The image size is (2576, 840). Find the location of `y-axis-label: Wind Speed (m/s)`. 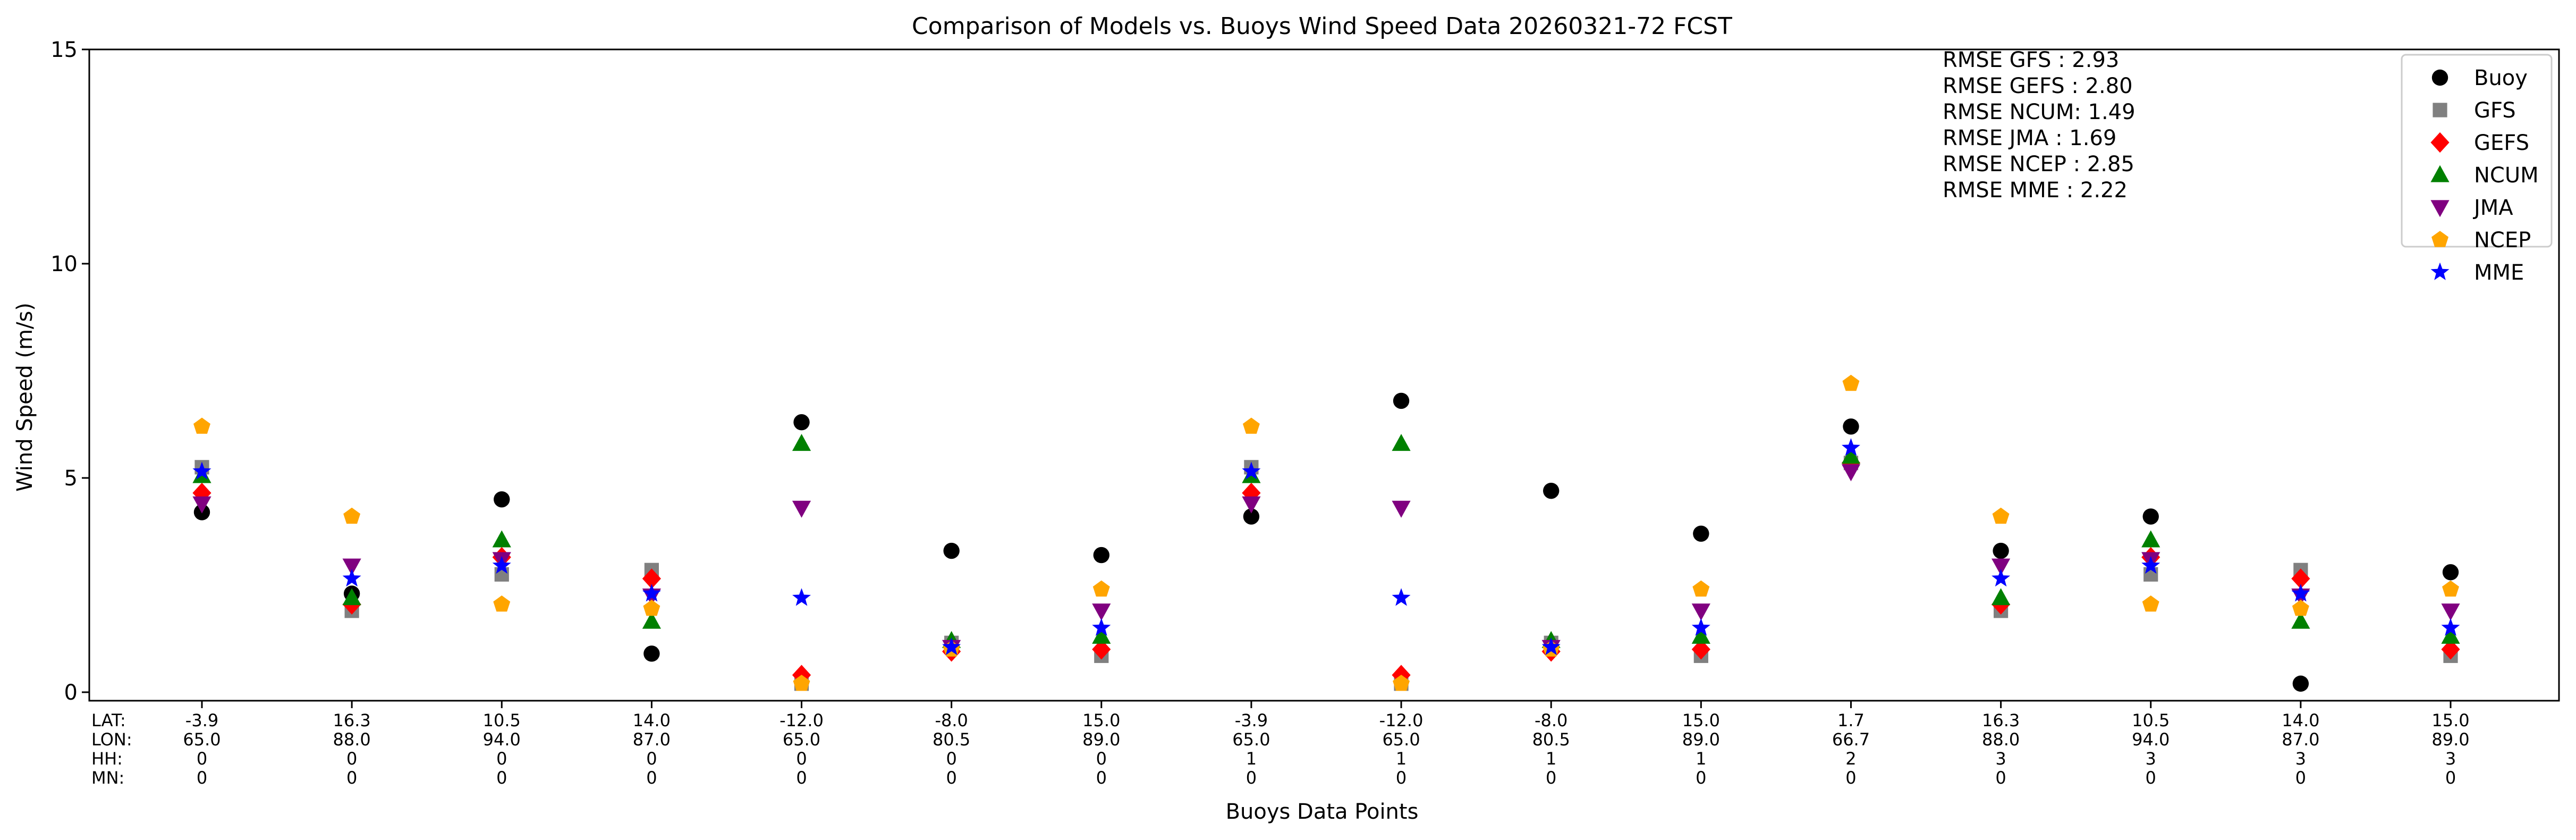

y-axis-label: Wind Speed (m/s) is located at coordinates (25, 397).